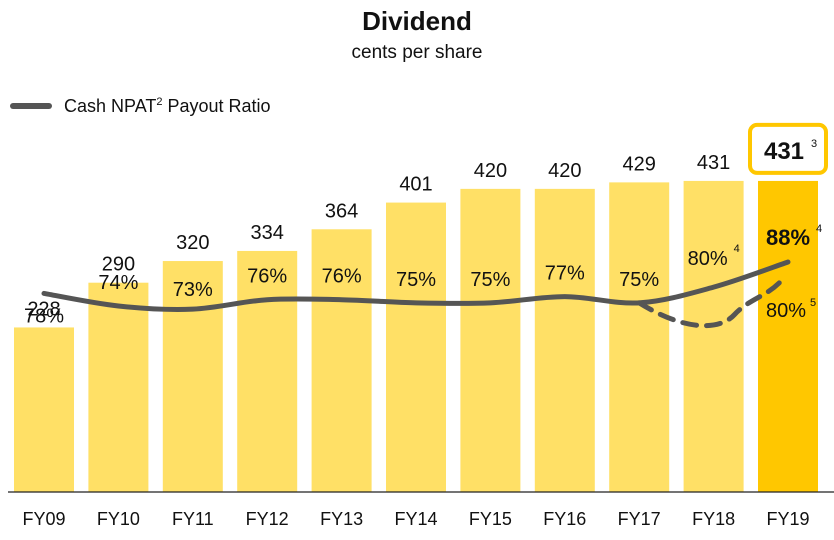 This screenshot has width=834, height=540. What do you see at coordinates (713, 336) in the screenshot?
I see `bar-fy18` at bounding box center [713, 336].